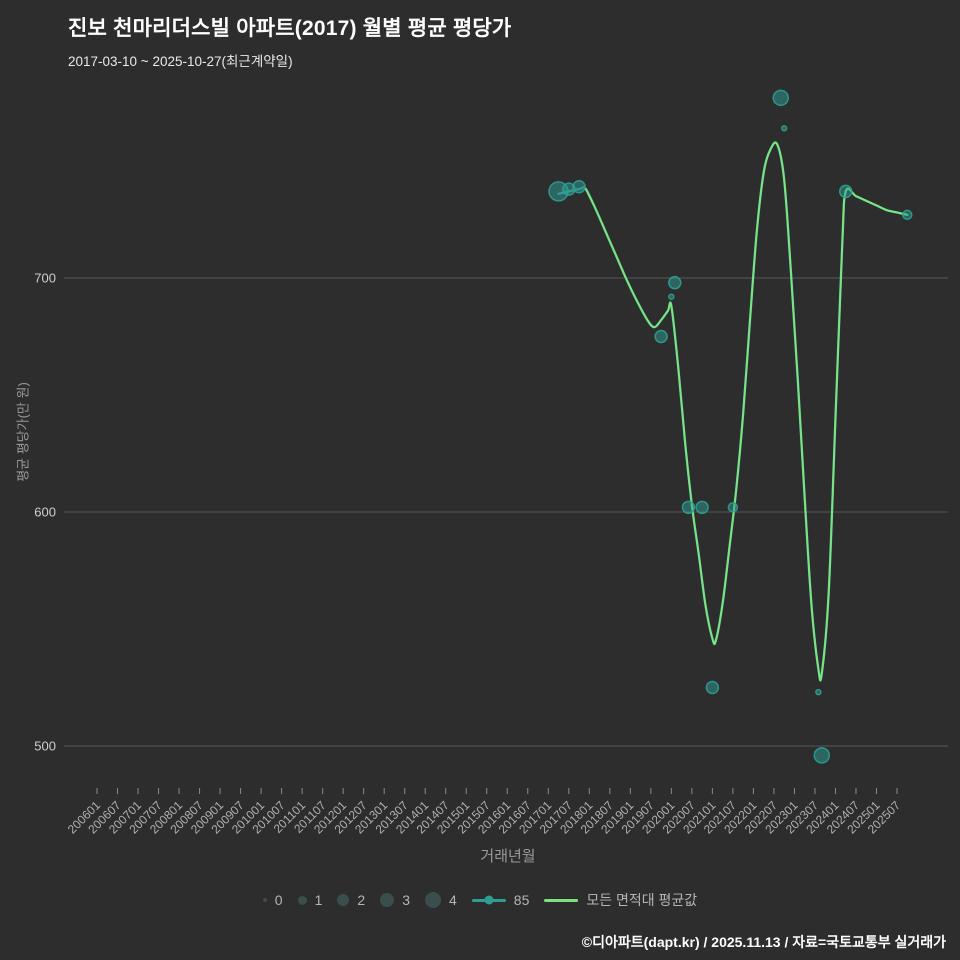 The height and width of the screenshot is (960, 960). Describe the element at coordinates (351, 900) in the screenshot. I see `legend-size-item: 2` at that location.